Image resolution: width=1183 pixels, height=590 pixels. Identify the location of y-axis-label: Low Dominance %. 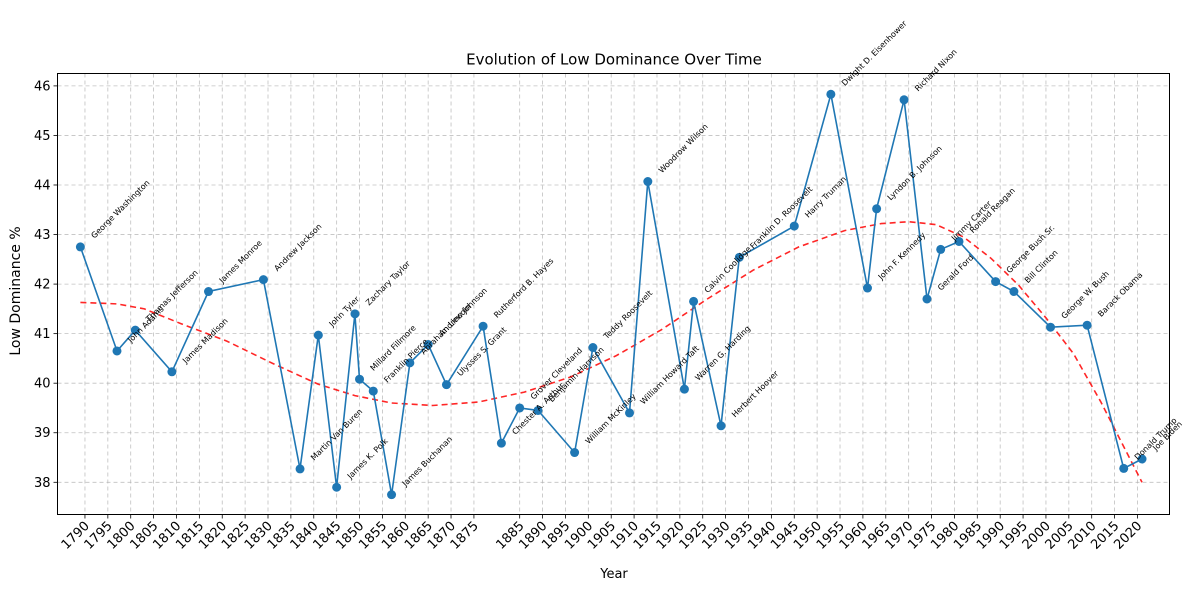
(16, 290).